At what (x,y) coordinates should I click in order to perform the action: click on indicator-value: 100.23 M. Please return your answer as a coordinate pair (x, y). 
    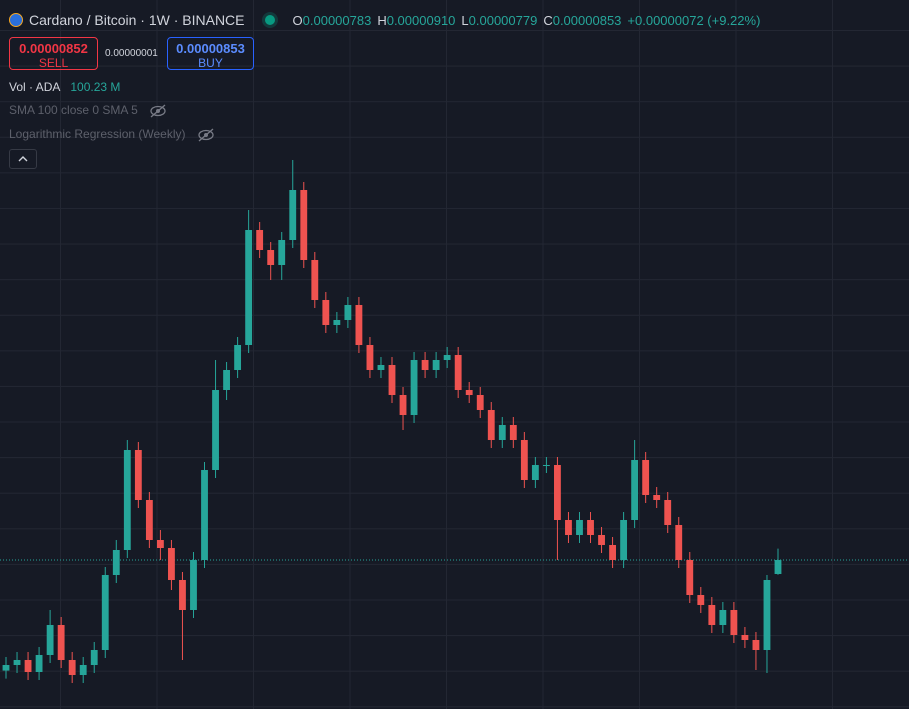
    Looking at the image, I should click on (95, 87).